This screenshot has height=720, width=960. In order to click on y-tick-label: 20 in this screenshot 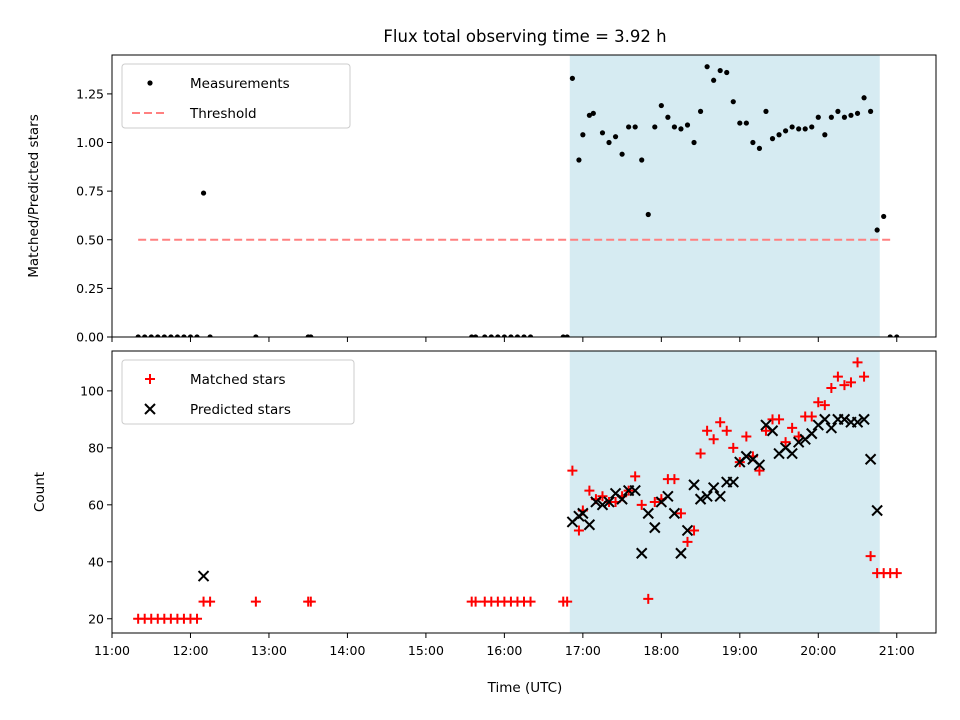, I will do `click(96, 618)`.